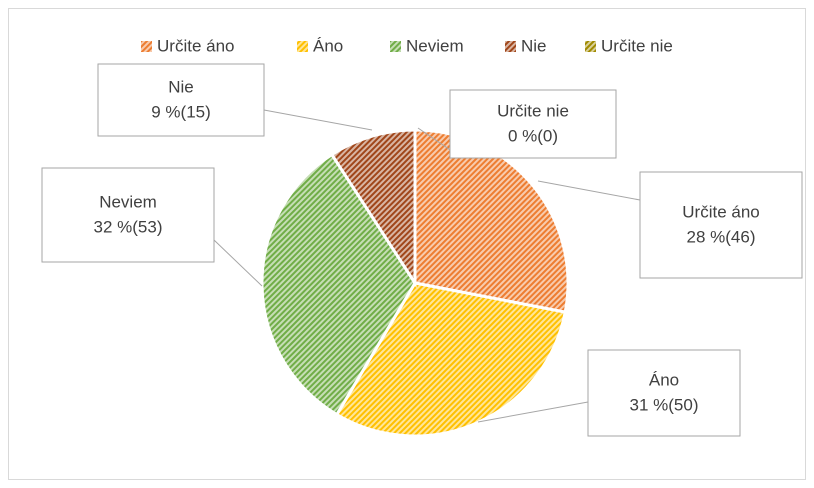  Describe the element at coordinates (637, 45) in the screenshot. I see `legend-label: Určite nie` at that location.